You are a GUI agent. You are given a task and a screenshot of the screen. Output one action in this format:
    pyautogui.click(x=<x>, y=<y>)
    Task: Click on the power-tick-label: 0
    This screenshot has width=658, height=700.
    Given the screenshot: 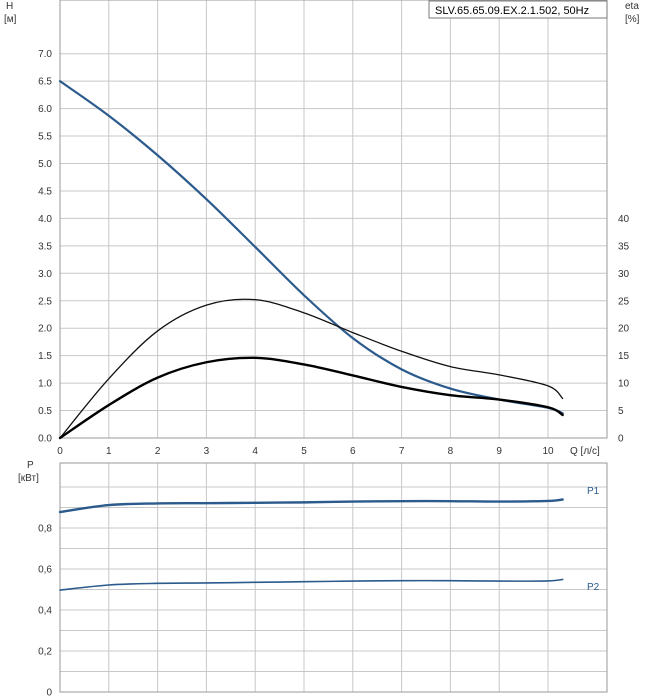 What is the action you would take?
    pyautogui.click(x=49, y=693)
    